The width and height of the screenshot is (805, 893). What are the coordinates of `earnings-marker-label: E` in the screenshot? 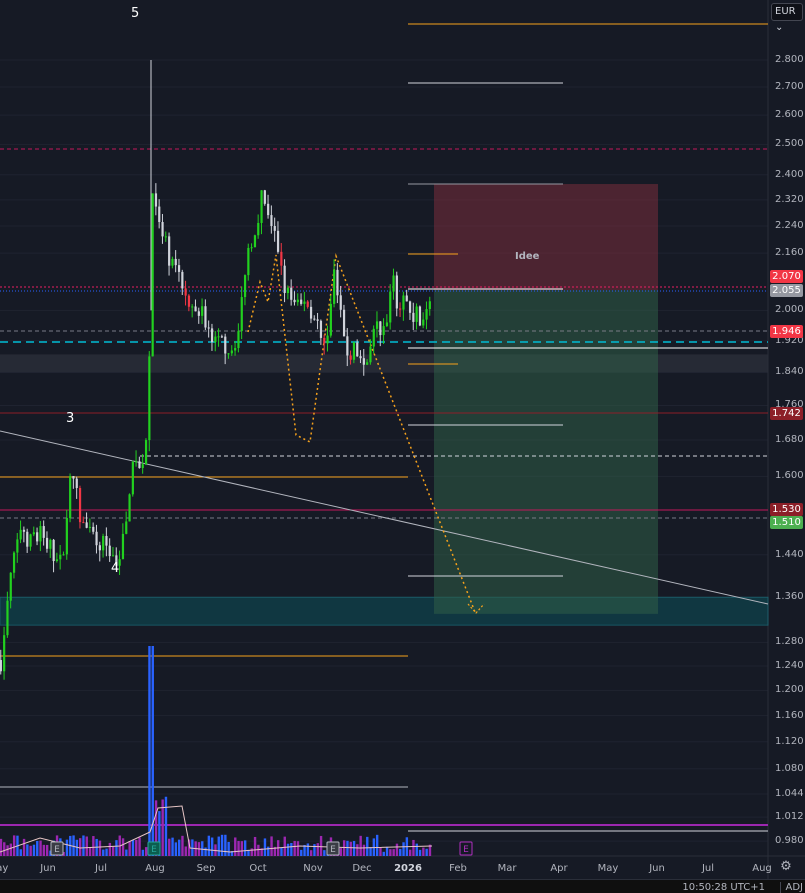 It's located at (333, 850).